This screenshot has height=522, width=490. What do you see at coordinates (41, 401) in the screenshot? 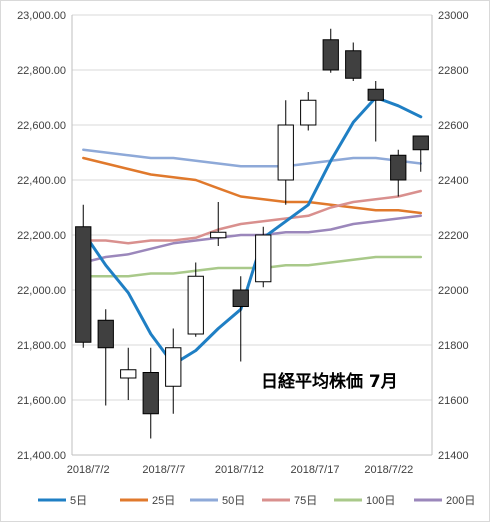
I see `y-tick-label-left: 21,600.00` at bounding box center [41, 401].